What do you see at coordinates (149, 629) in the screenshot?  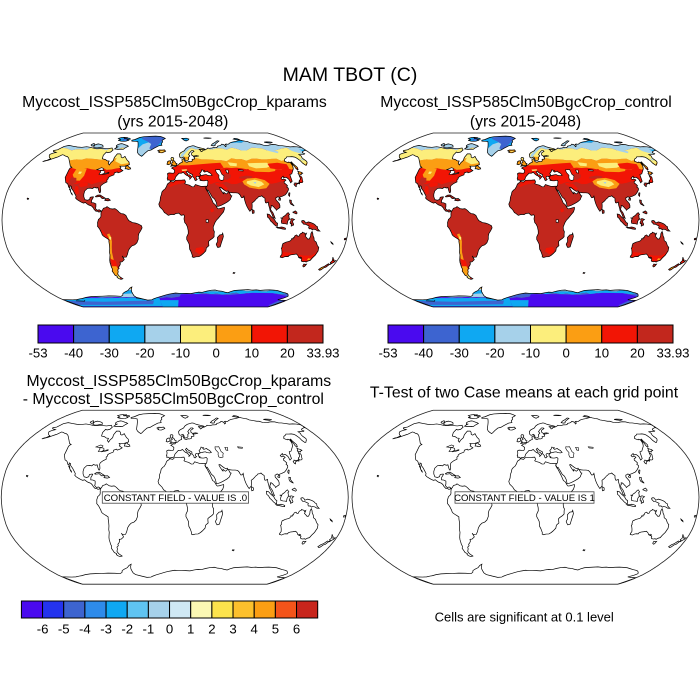 I see `svg-text: -1` at bounding box center [149, 629].